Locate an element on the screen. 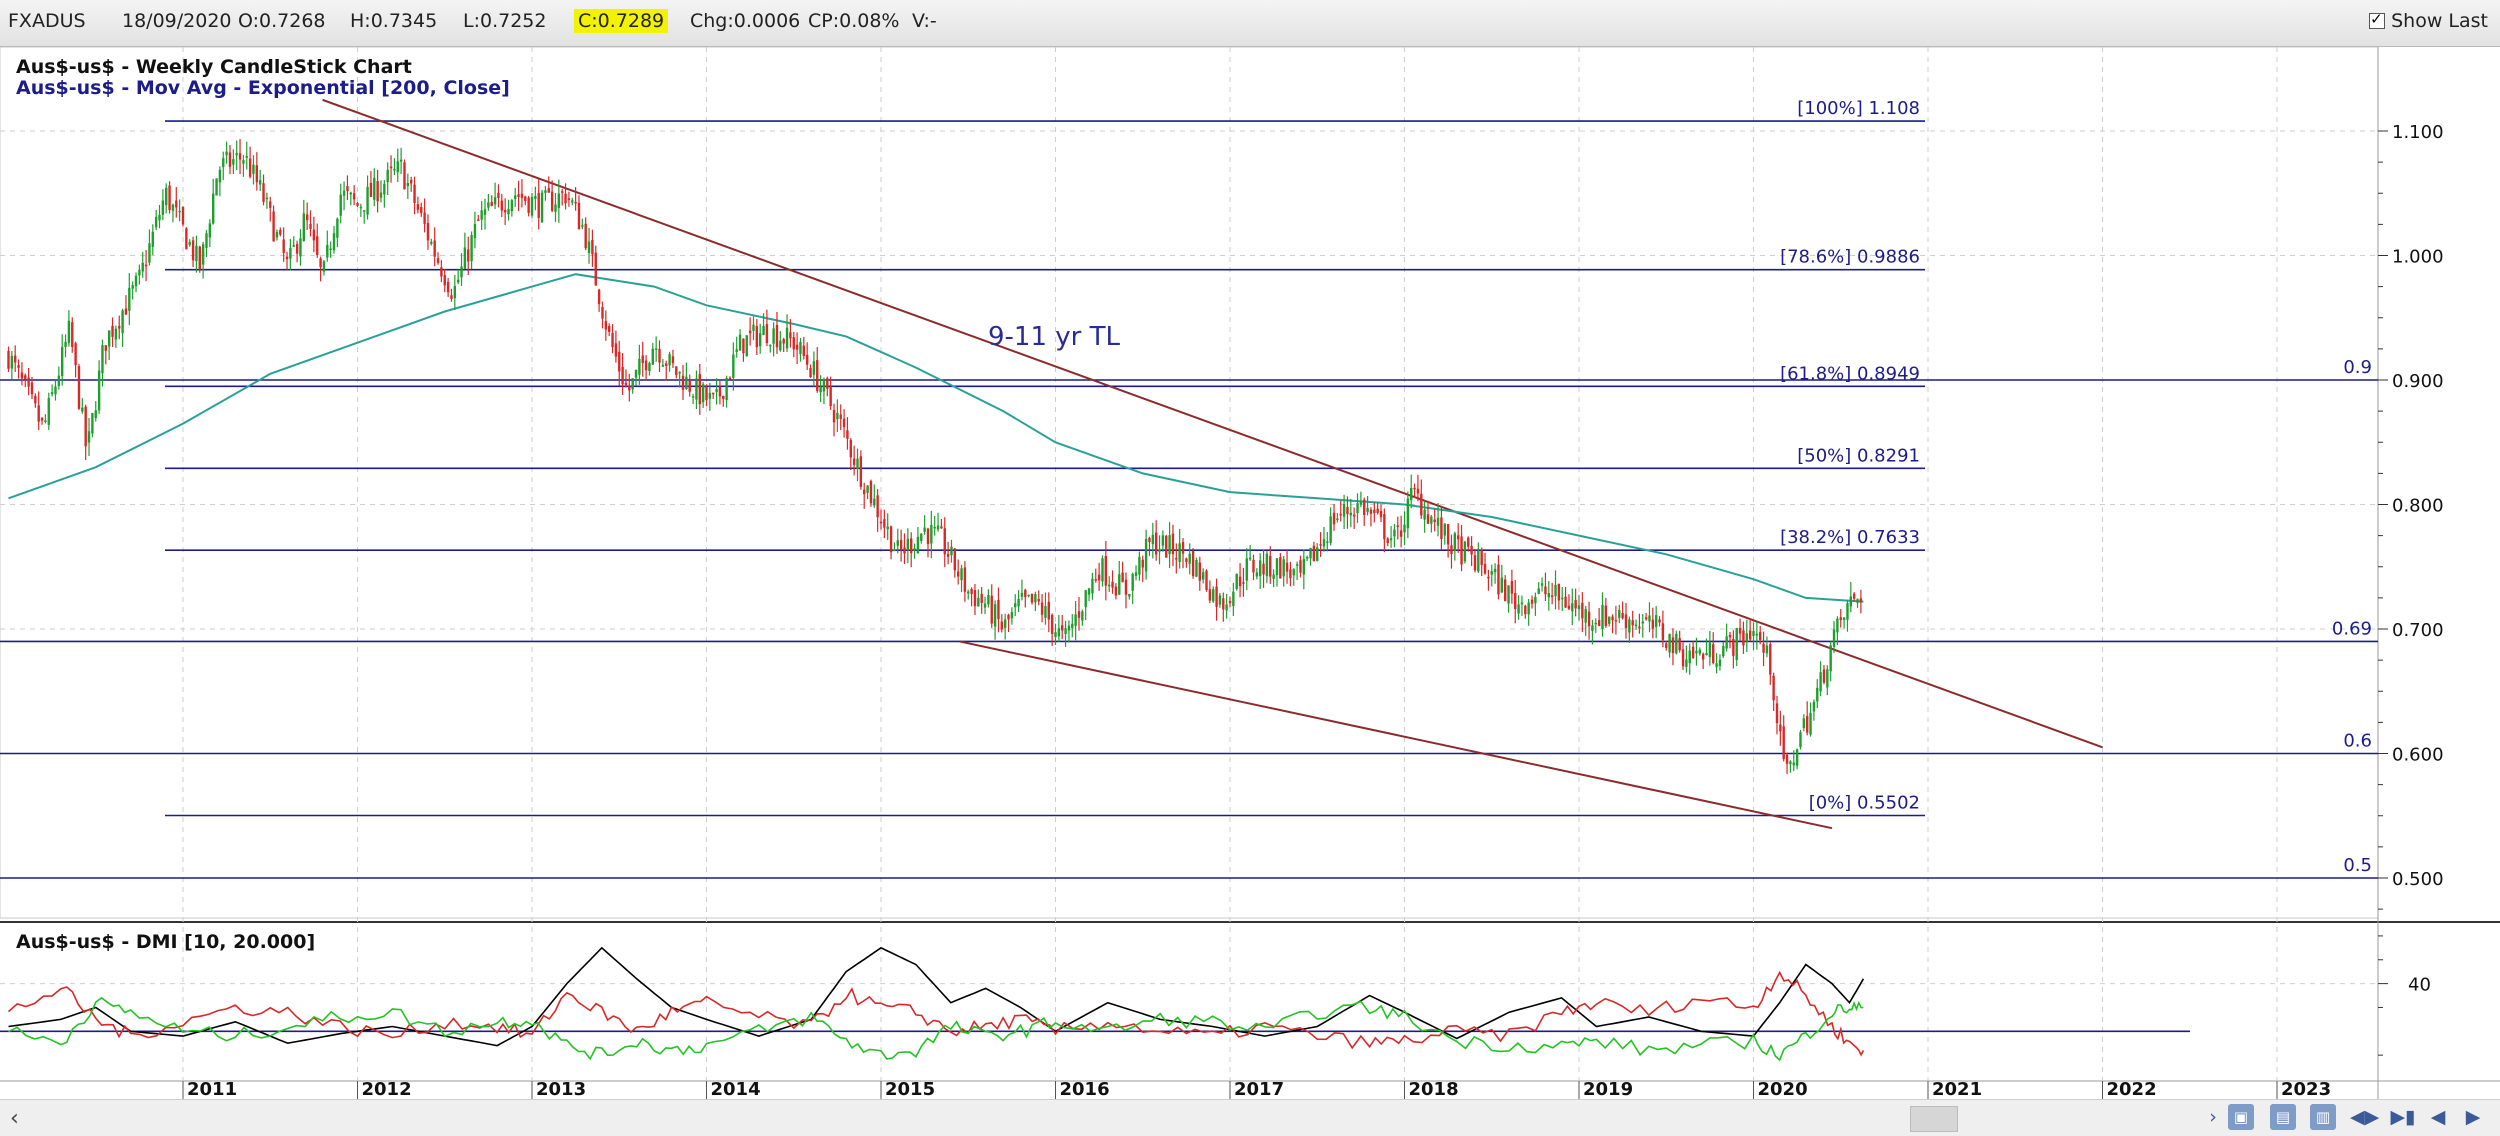  horizontal-scrollbar: ‹ › ▣ ▤ ▥ ◀▶ ▶▮ ◀ ▶ is located at coordinates (1250, 1117).